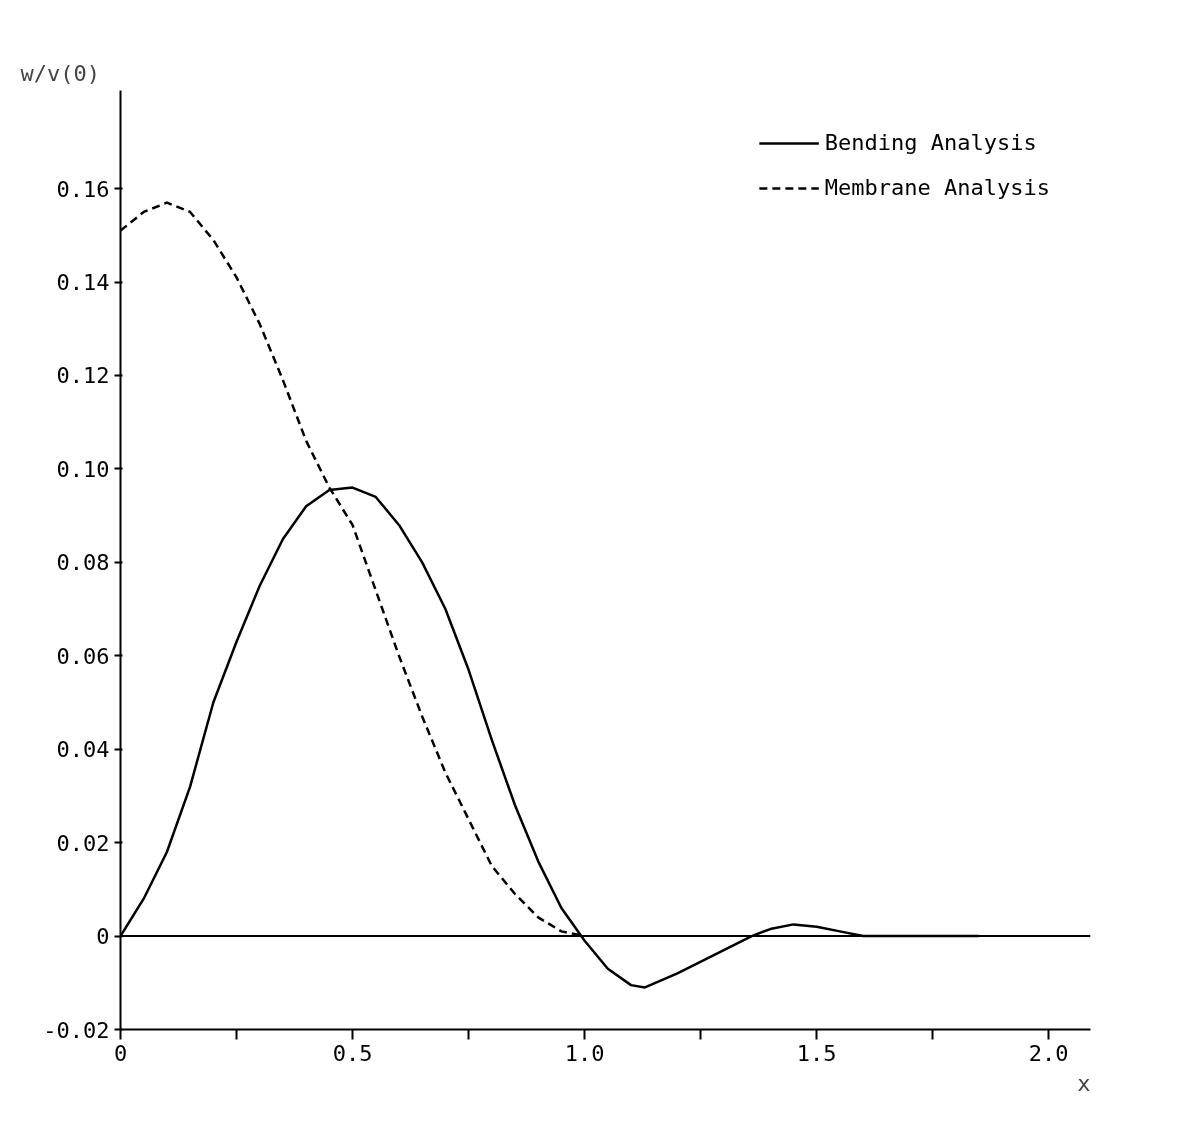 The width and height of the screenshot is (1188, 1129). I want to click on y-tick-label: 0.06, so click(83, 656).